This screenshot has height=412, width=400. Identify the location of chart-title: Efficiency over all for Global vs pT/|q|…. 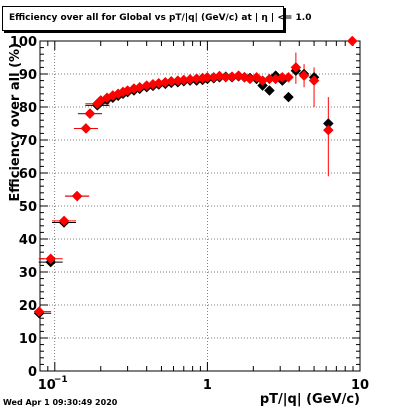
(160, 18).